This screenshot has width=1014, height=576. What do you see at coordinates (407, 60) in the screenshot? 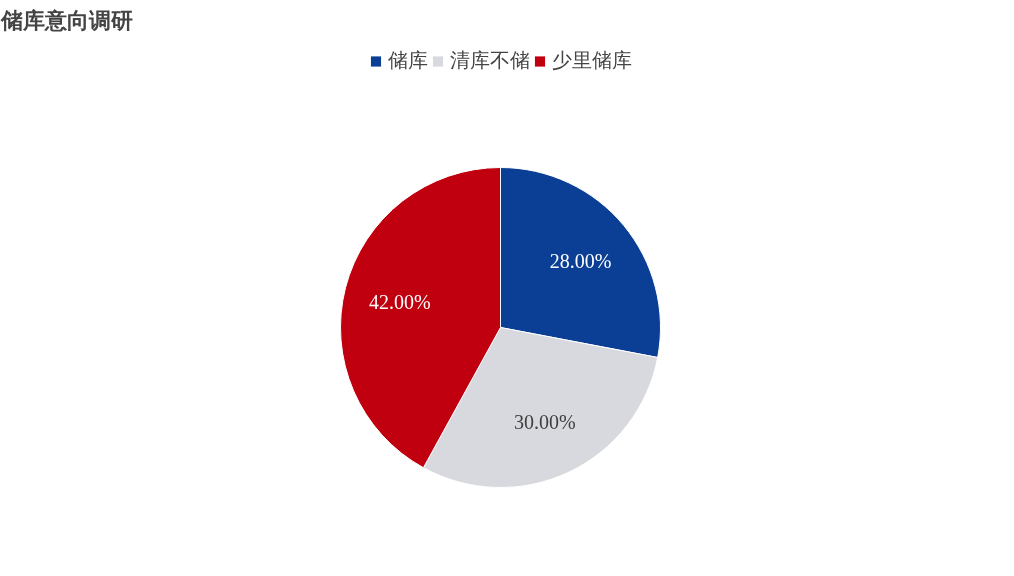
I see `legend-label: 储库` at bounding box center [407, 60].